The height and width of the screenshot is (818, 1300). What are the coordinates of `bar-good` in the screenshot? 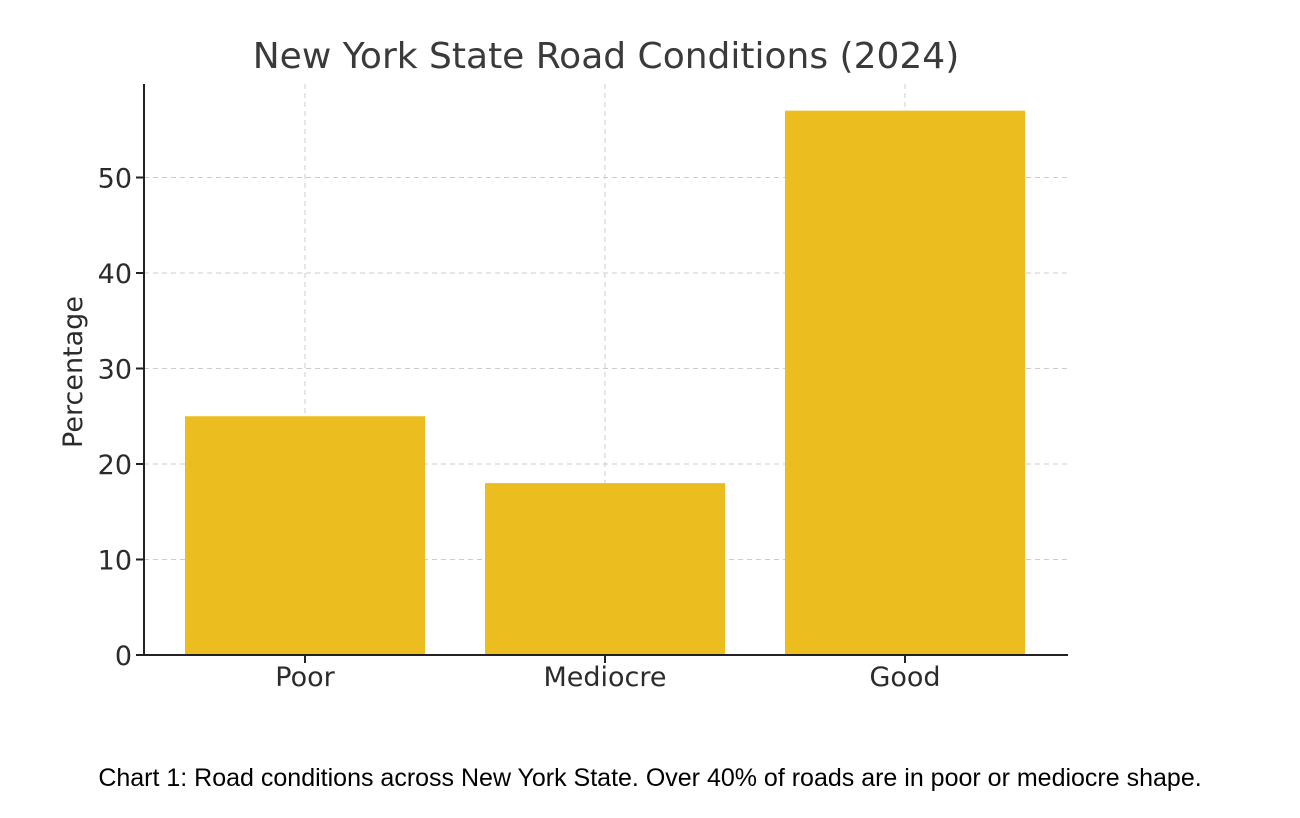 It's located at (905, 382).